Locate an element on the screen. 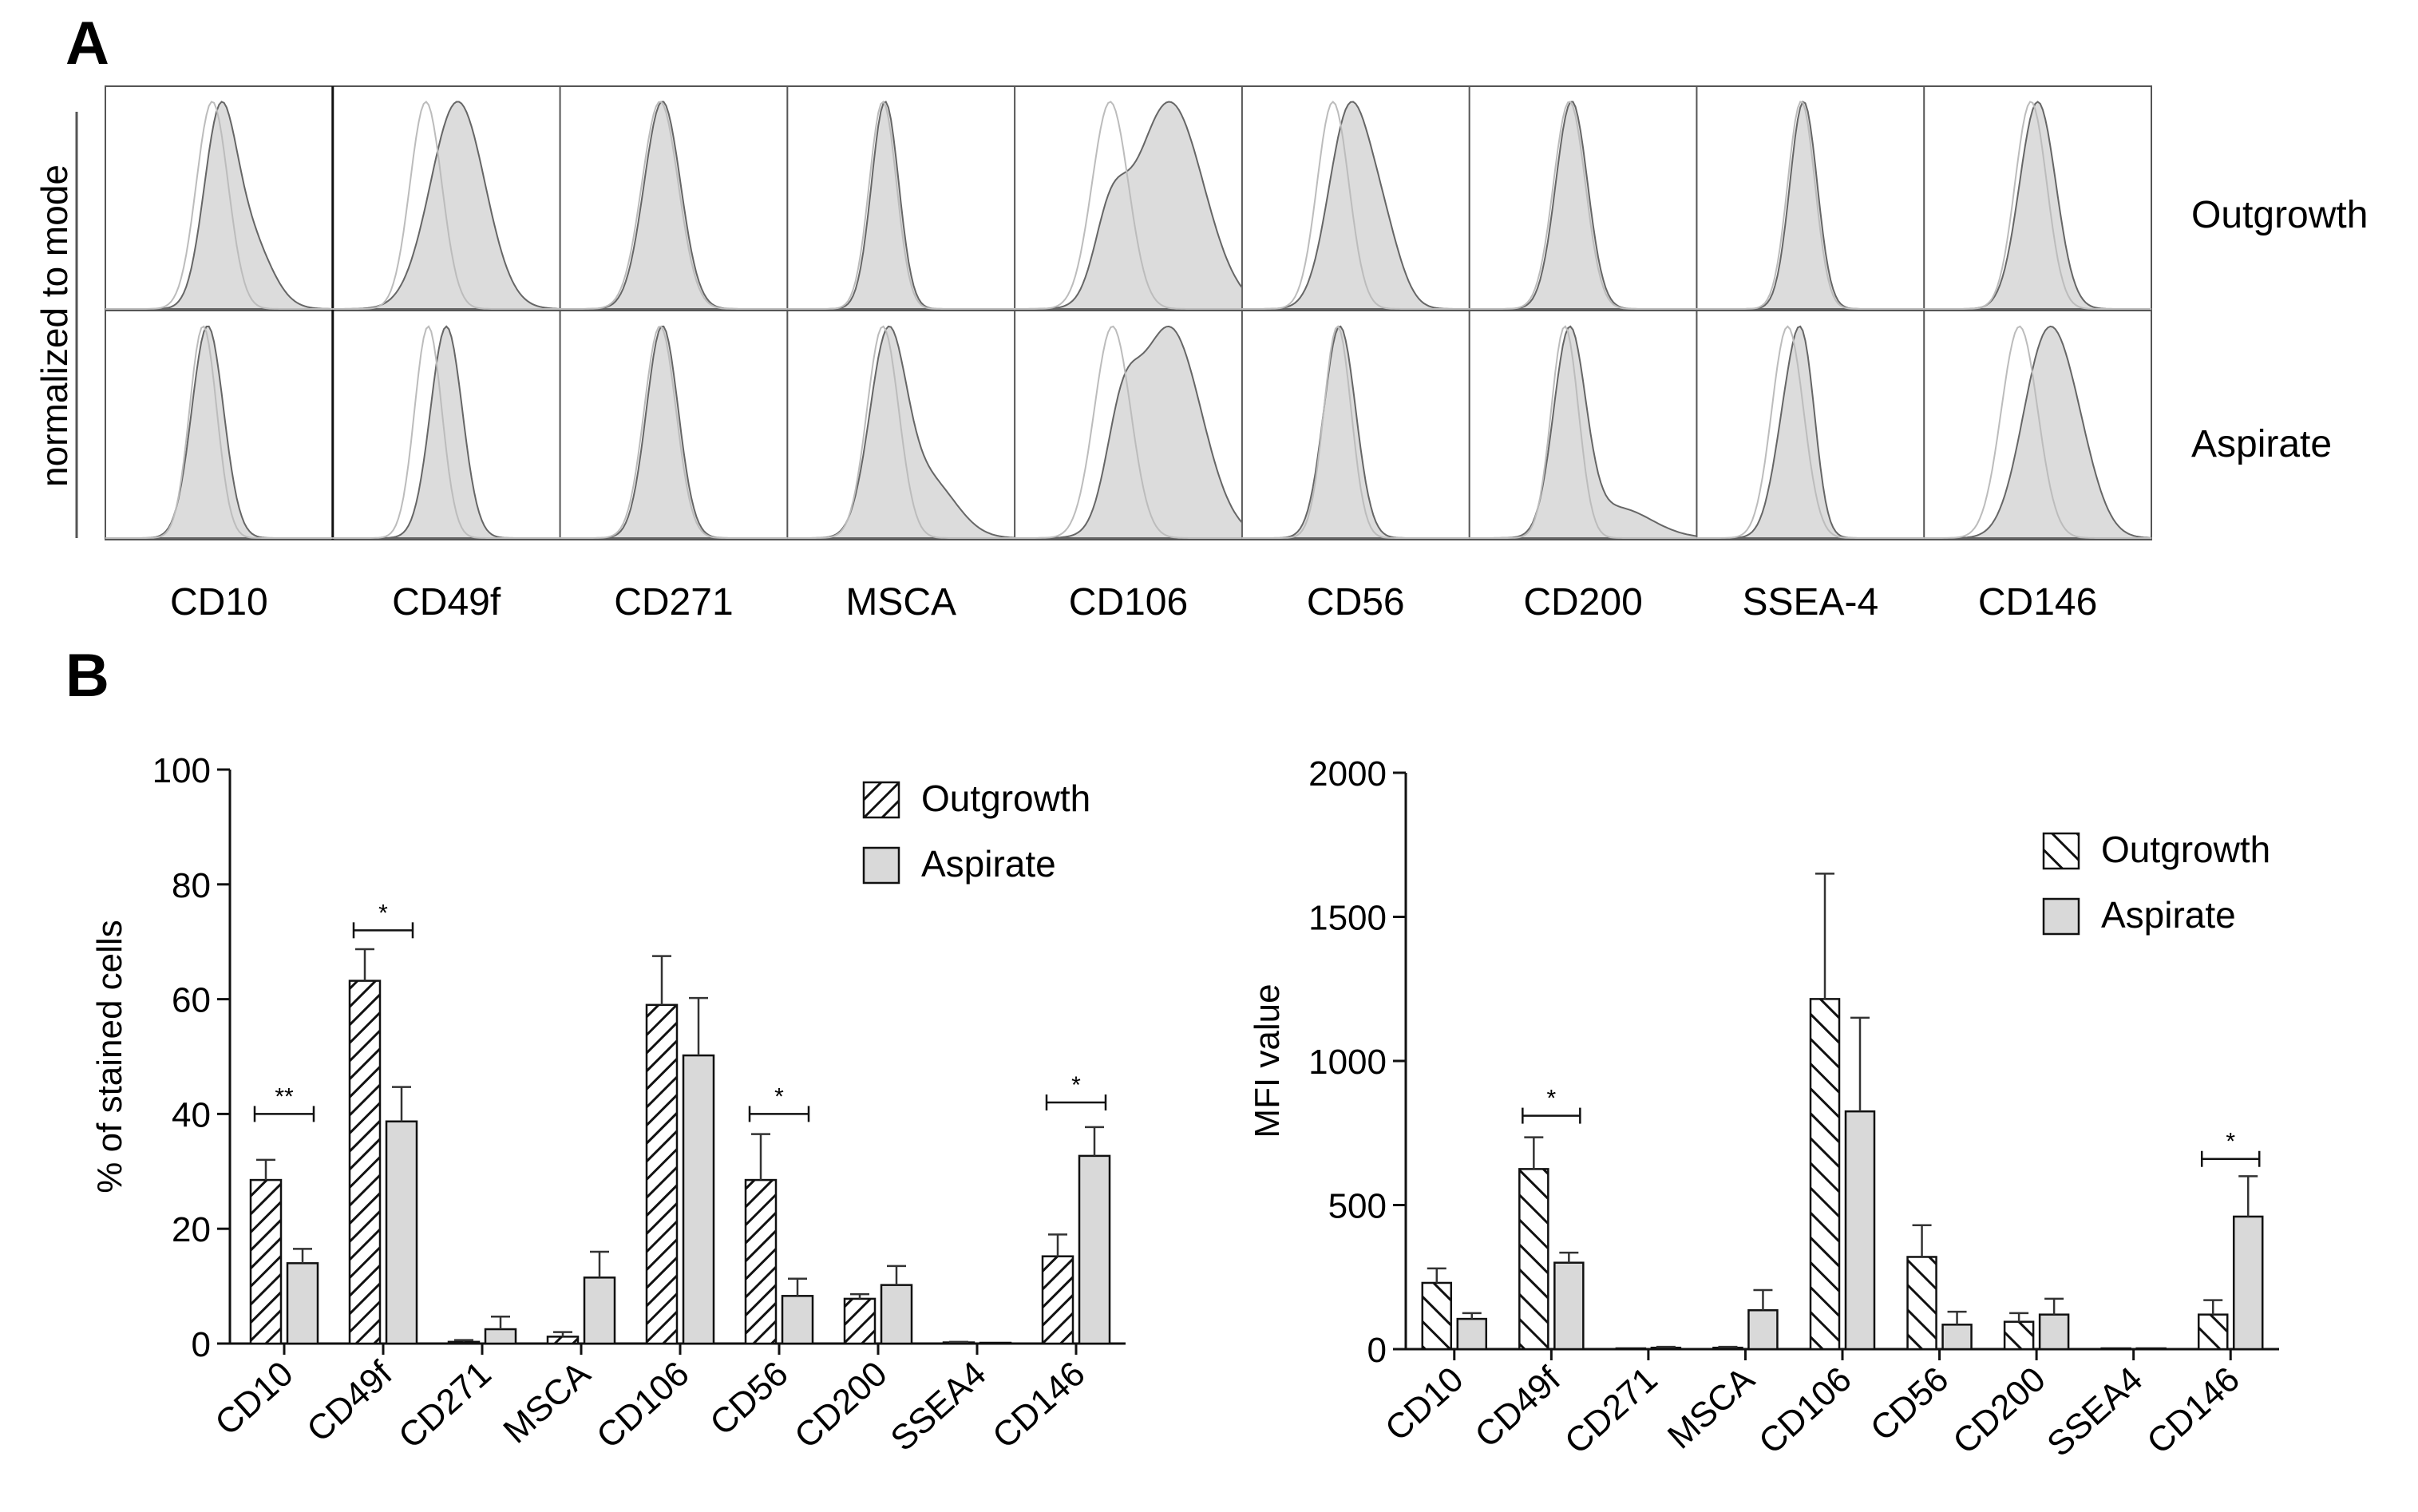 The image size is (2418, 1512). marker-label-cd49f: CD49f is located at coordinates (447, 602).